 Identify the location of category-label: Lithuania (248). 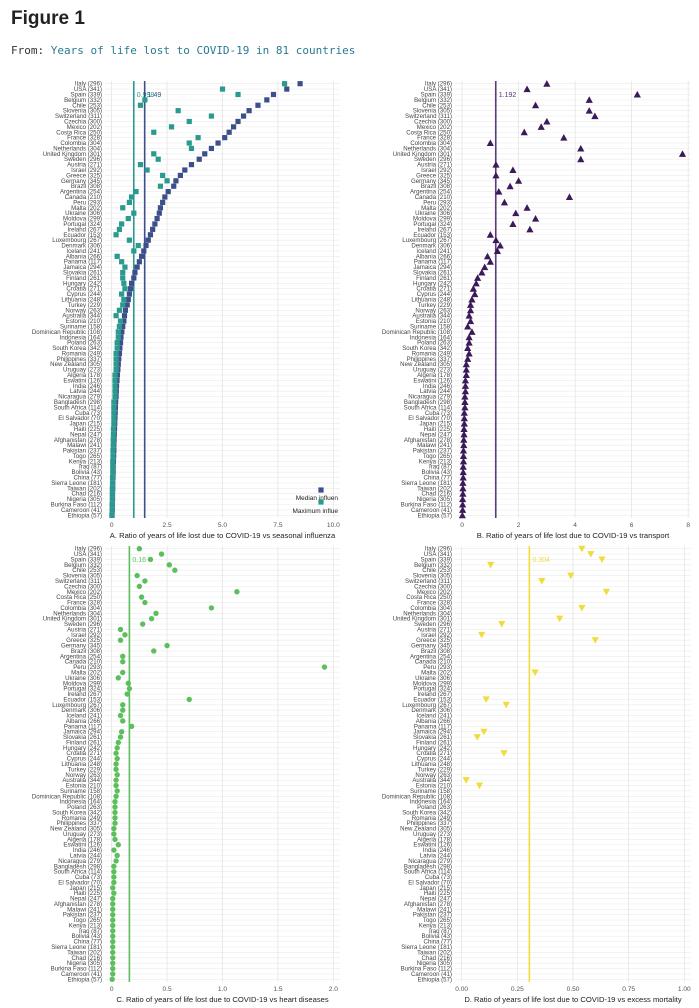
(81, 300).